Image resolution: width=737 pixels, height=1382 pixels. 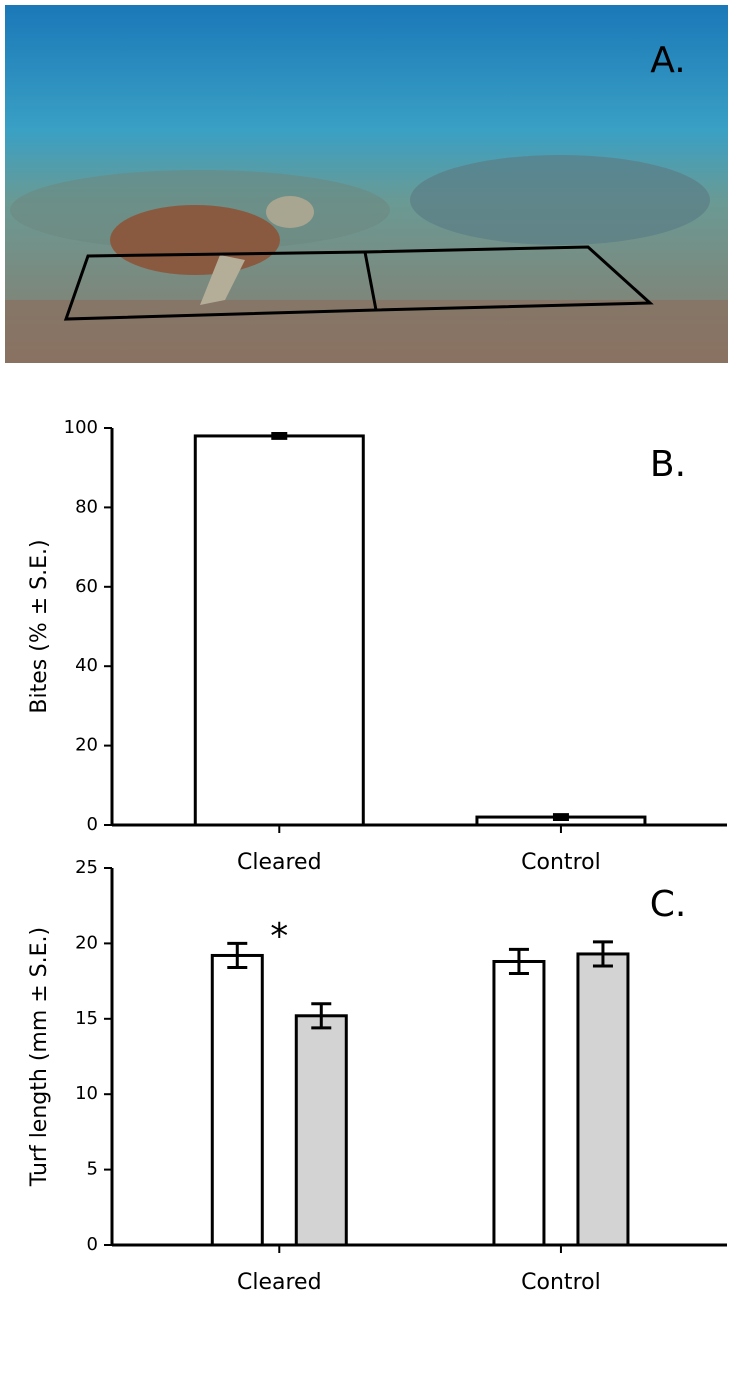 I want to click on y-tick-label: 60, so click(x=86, y=586).